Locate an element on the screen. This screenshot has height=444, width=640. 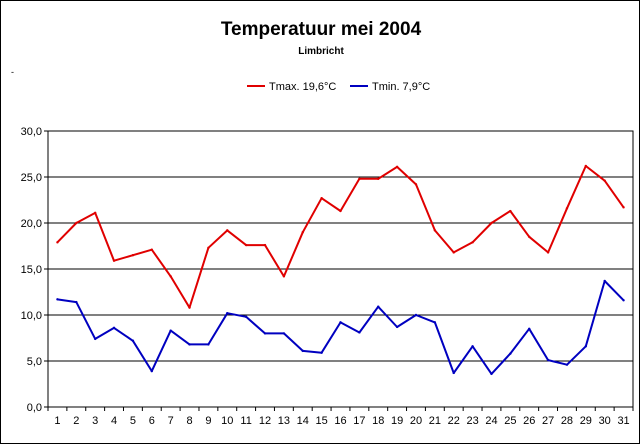
x-tick-label: 16 is located at coordinates (340, 421).